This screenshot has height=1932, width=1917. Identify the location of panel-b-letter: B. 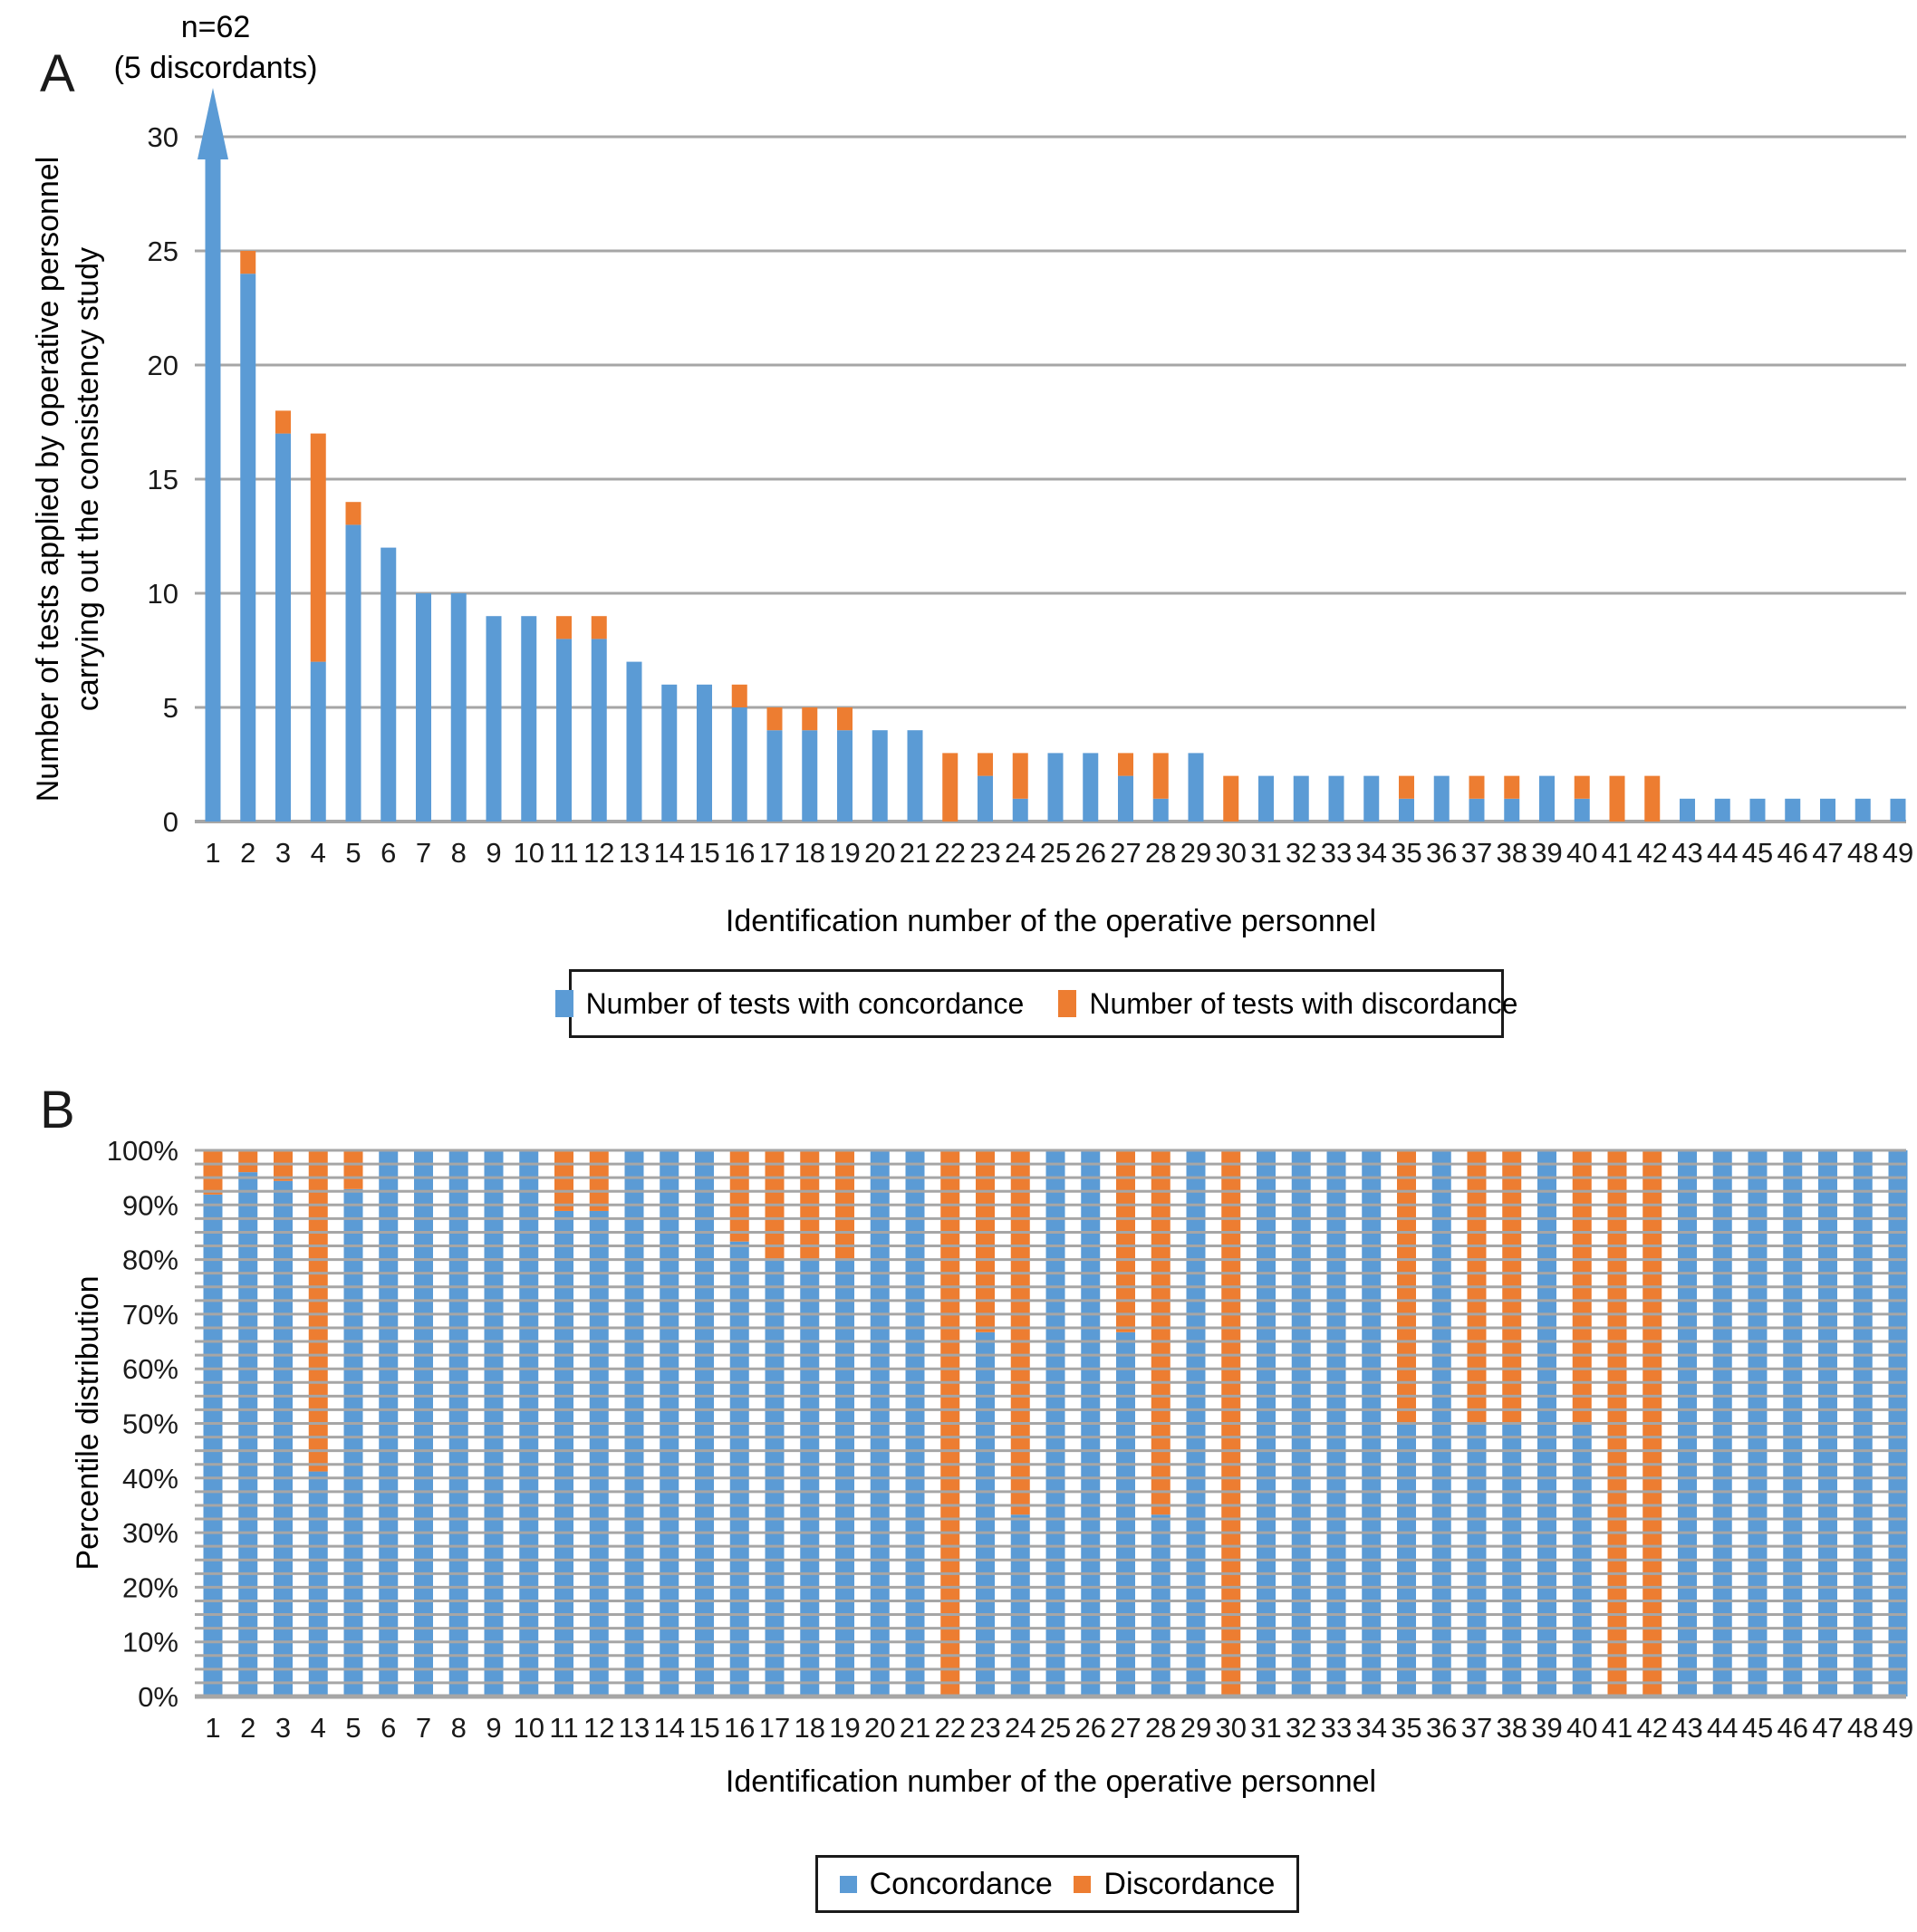
(58, 1110).